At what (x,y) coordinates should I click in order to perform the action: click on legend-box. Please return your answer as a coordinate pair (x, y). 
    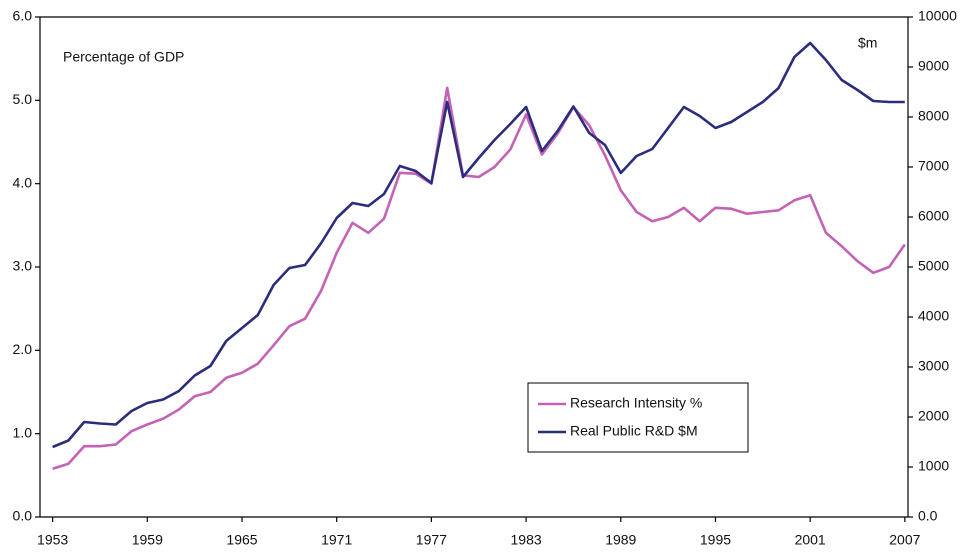
    Looking at the image, I should click on (638, 417).